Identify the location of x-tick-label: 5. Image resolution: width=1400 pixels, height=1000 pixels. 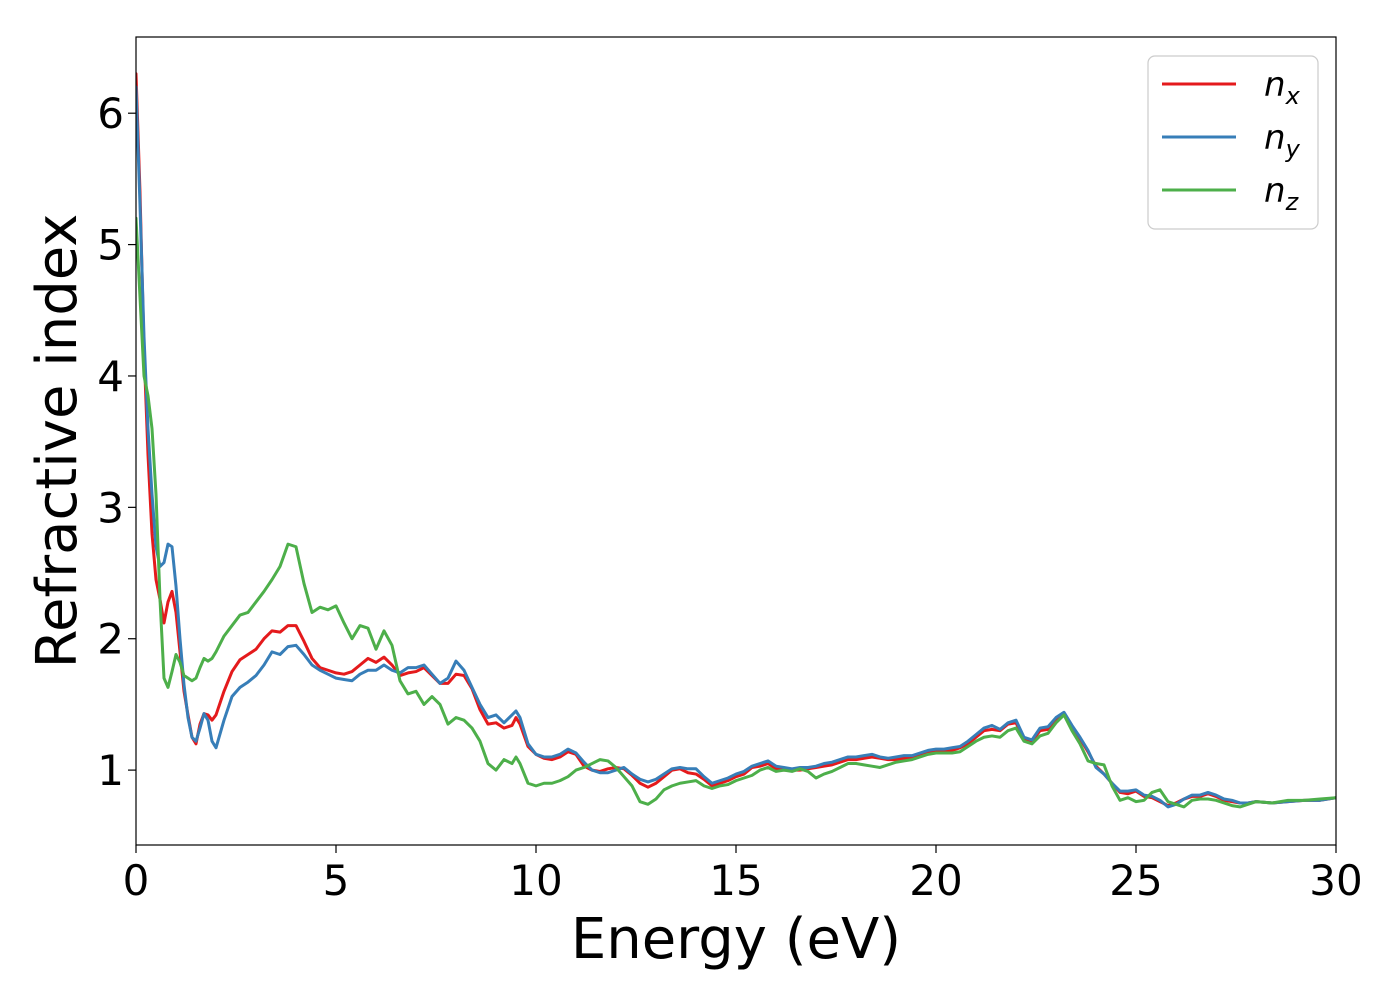
(336, 880).